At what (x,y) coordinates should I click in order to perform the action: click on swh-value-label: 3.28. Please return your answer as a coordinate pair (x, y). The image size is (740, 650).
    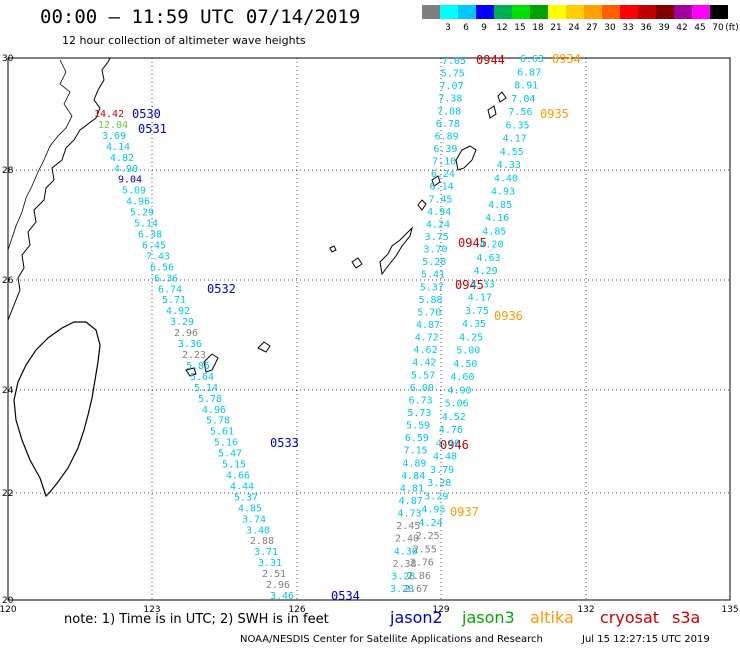
    Looking at the image, I should click on (439, 483).